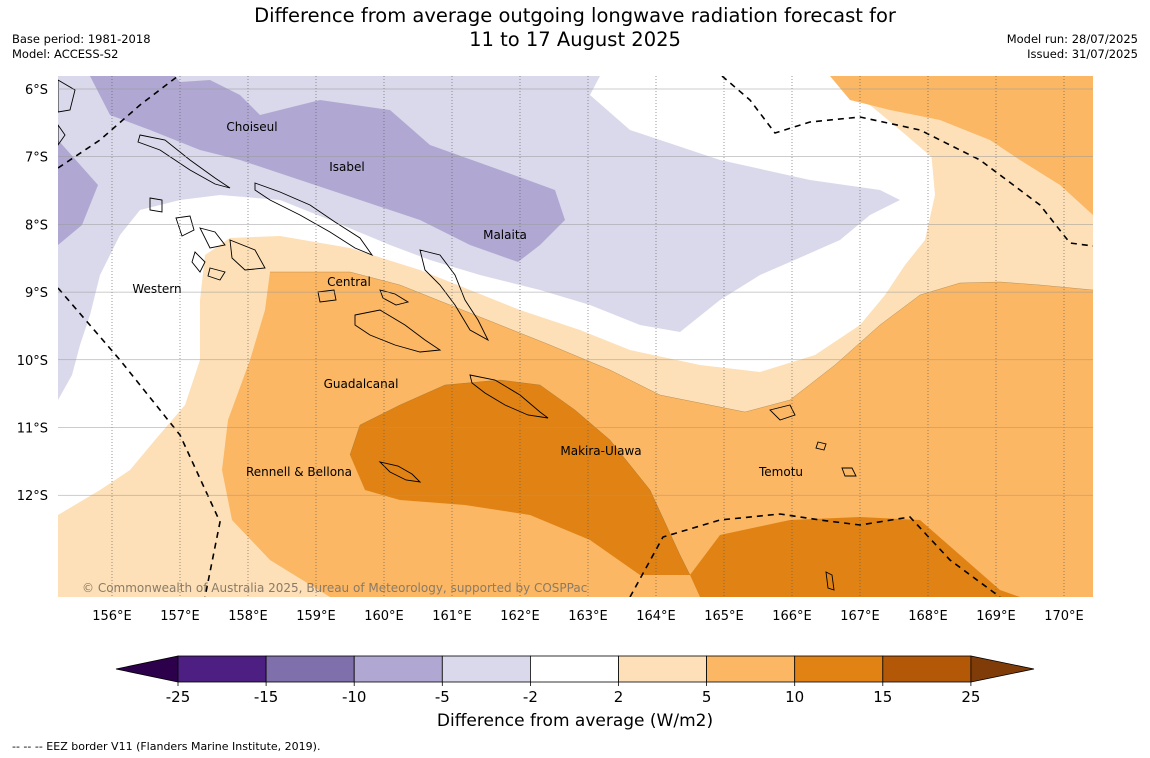 This screenshot has width=1150, height=758. Describe the element at coordinates (792, 616) in the screenshot. I see `lon-tick-label: 166°E` at that location.